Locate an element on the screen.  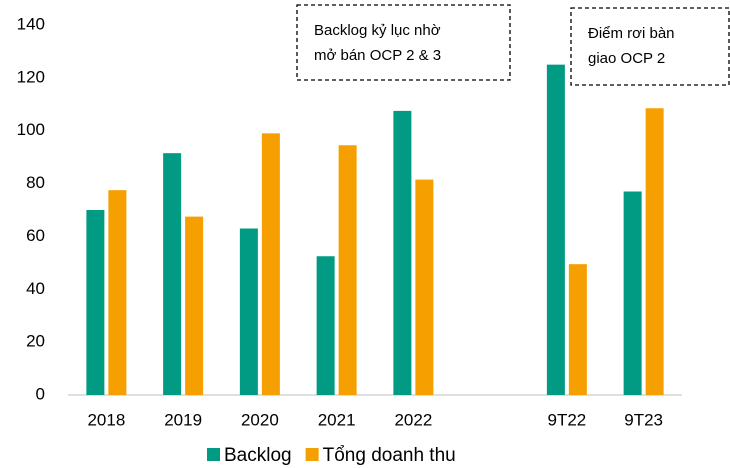
y-tick-label: 120 is located at coordinates (31, 76).